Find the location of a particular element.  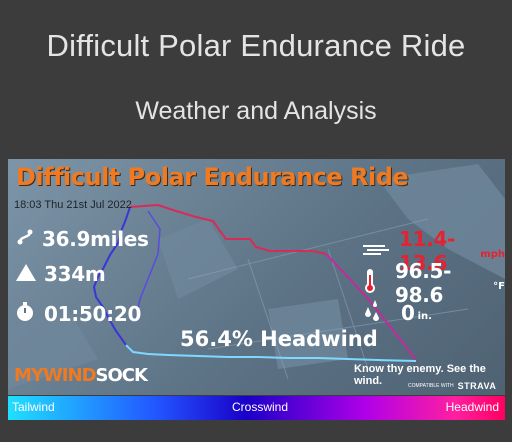

strava-badge: COMPATIBLE WITH STRAVA is located at coordinates (452, 386).